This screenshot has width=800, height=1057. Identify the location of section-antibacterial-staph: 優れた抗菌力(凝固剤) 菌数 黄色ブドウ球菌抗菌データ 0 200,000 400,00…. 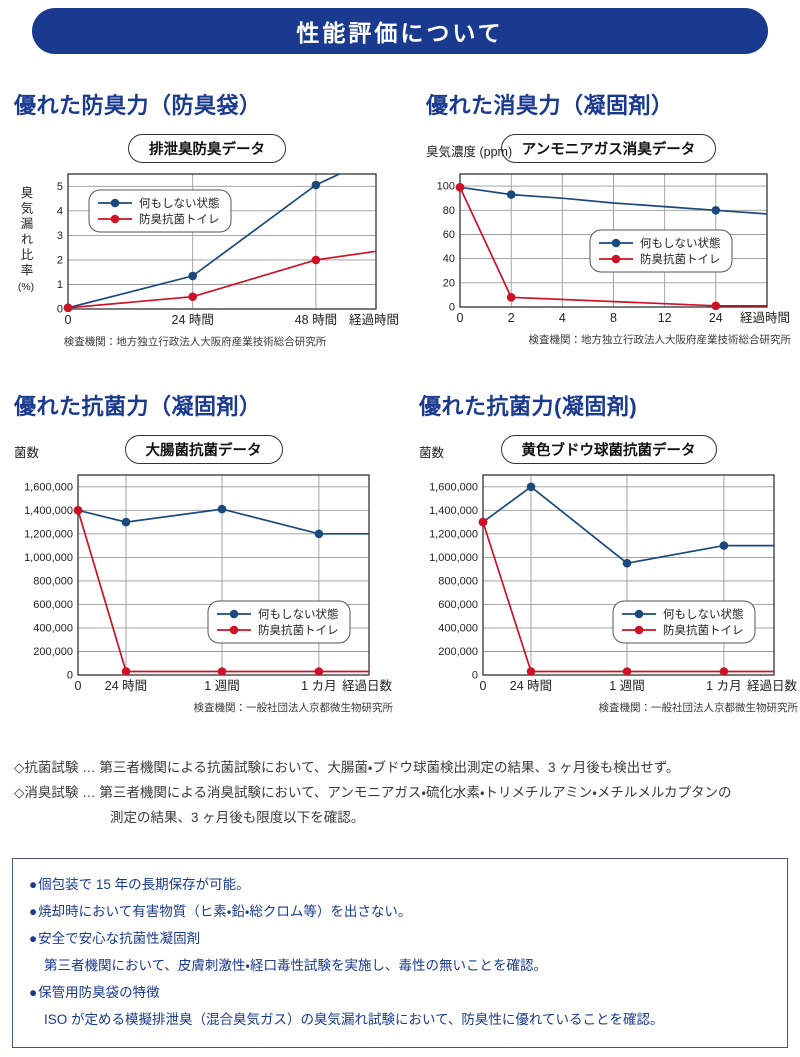
(608, 552).